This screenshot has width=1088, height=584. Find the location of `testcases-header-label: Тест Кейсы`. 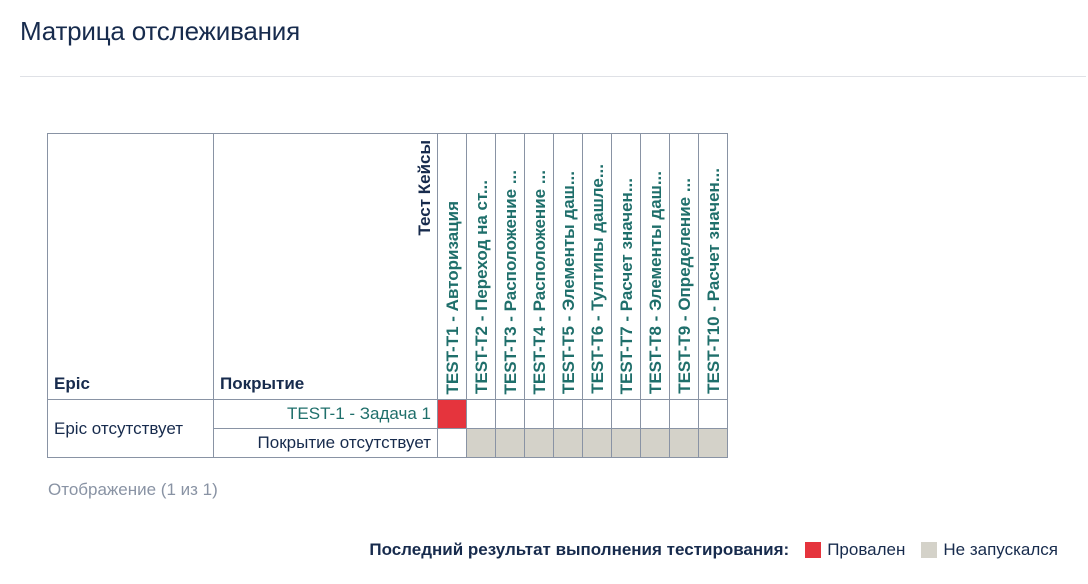

testcases-header-label: Тест Кейсы is located at coordinates (424, 188).